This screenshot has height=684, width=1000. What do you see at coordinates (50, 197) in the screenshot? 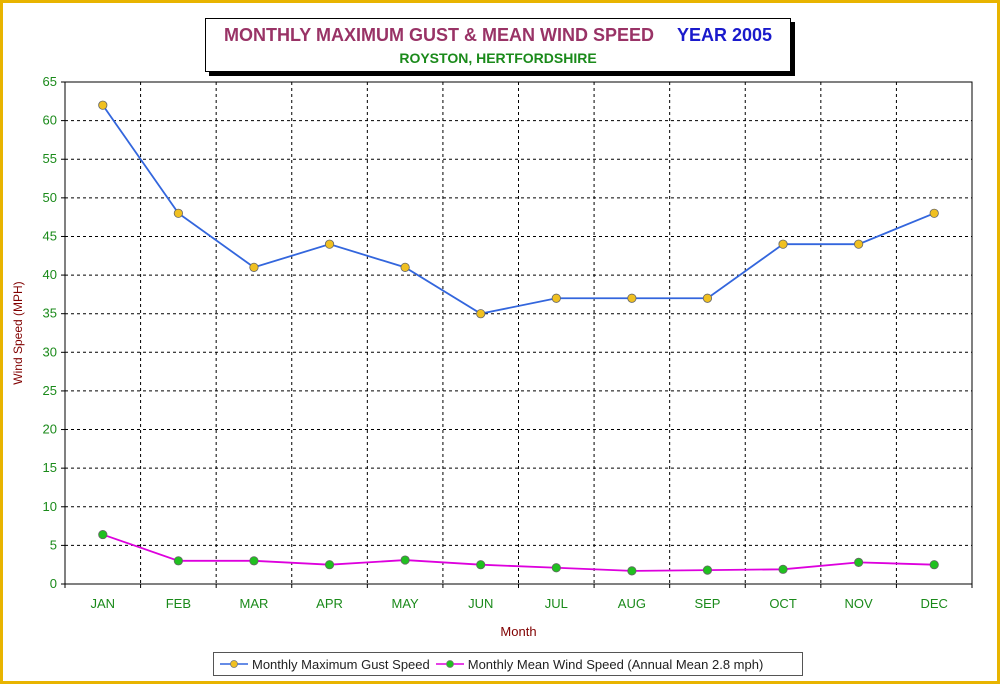
I see `y-tick-label: 50` at bounding box center [50, 197].